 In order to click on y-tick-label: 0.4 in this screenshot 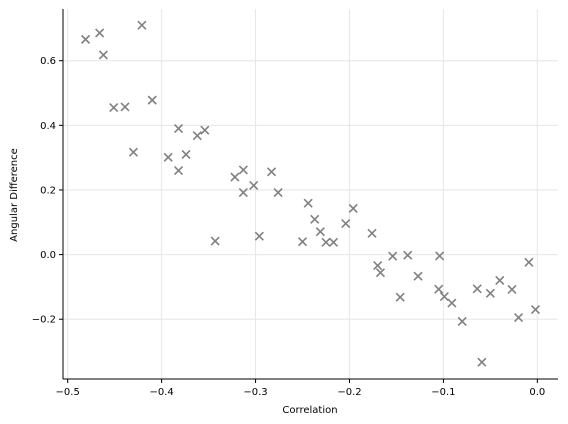, I will do `click(48, 126)`.